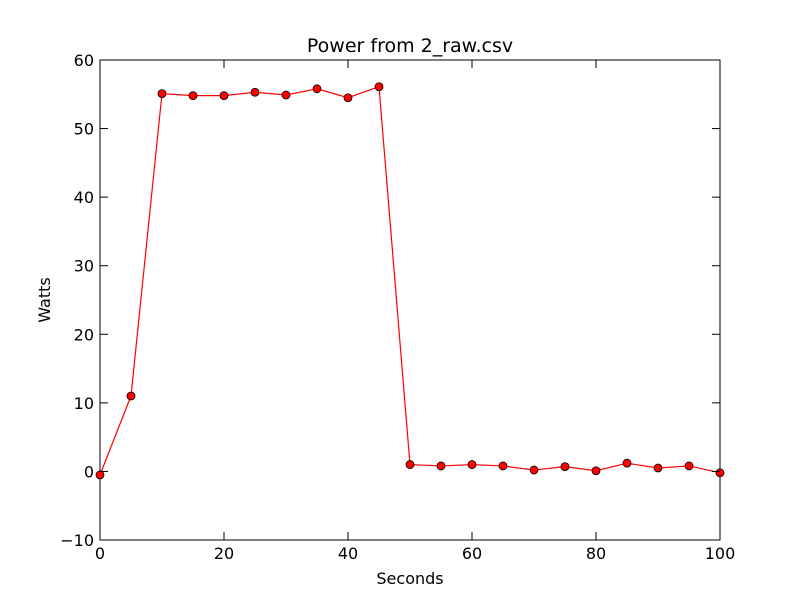  What do you see at coordinates (410, 46) in the screenshot?
I see `chart-title: Power from 2_raw.csv` at bounding box center [410, 46].